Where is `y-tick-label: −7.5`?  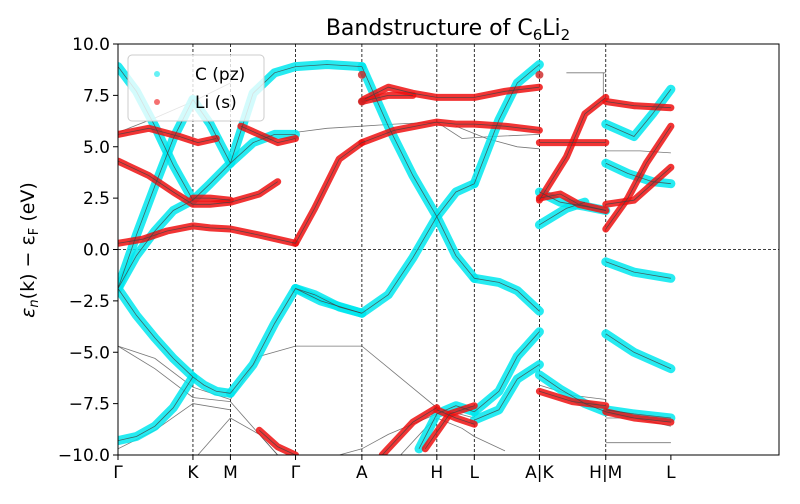
y-tick-label: −7.5 is located at coordinates (89, 405).